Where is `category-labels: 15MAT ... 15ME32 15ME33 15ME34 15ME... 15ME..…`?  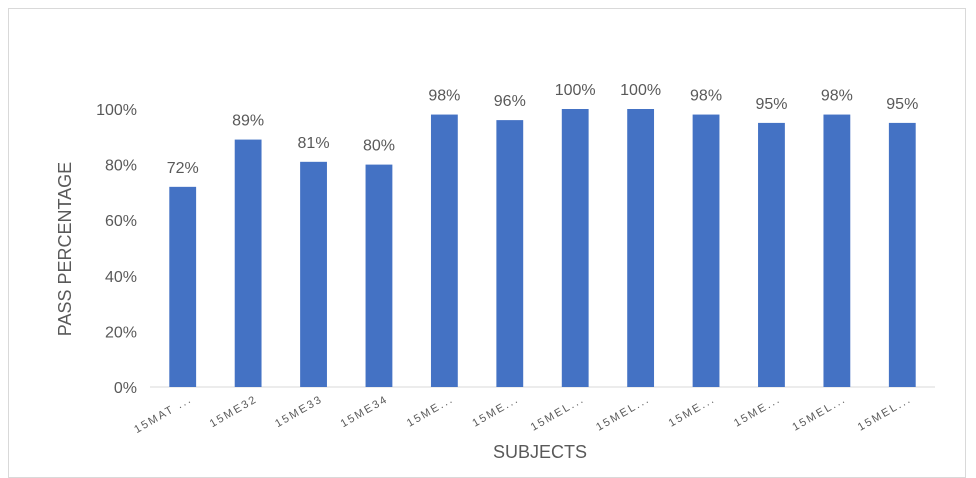 category-labels: 15MAT ... 15ME32 15ME33 15ME34 15ME... 15ME..… is located at coordinates (523, 414).